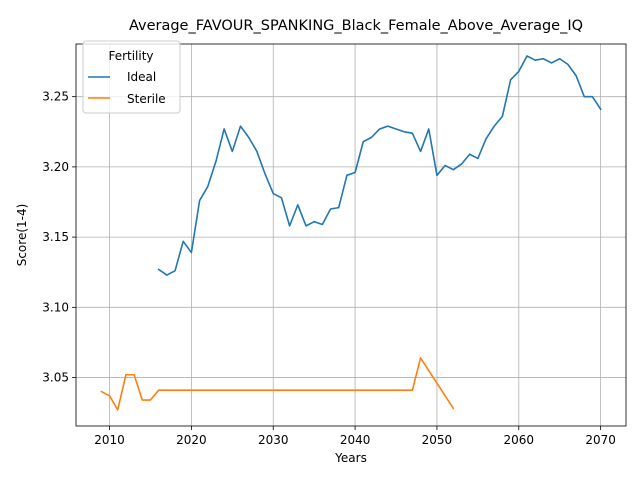  I want to click on x-tick-label: 2010, so click(109, 440).